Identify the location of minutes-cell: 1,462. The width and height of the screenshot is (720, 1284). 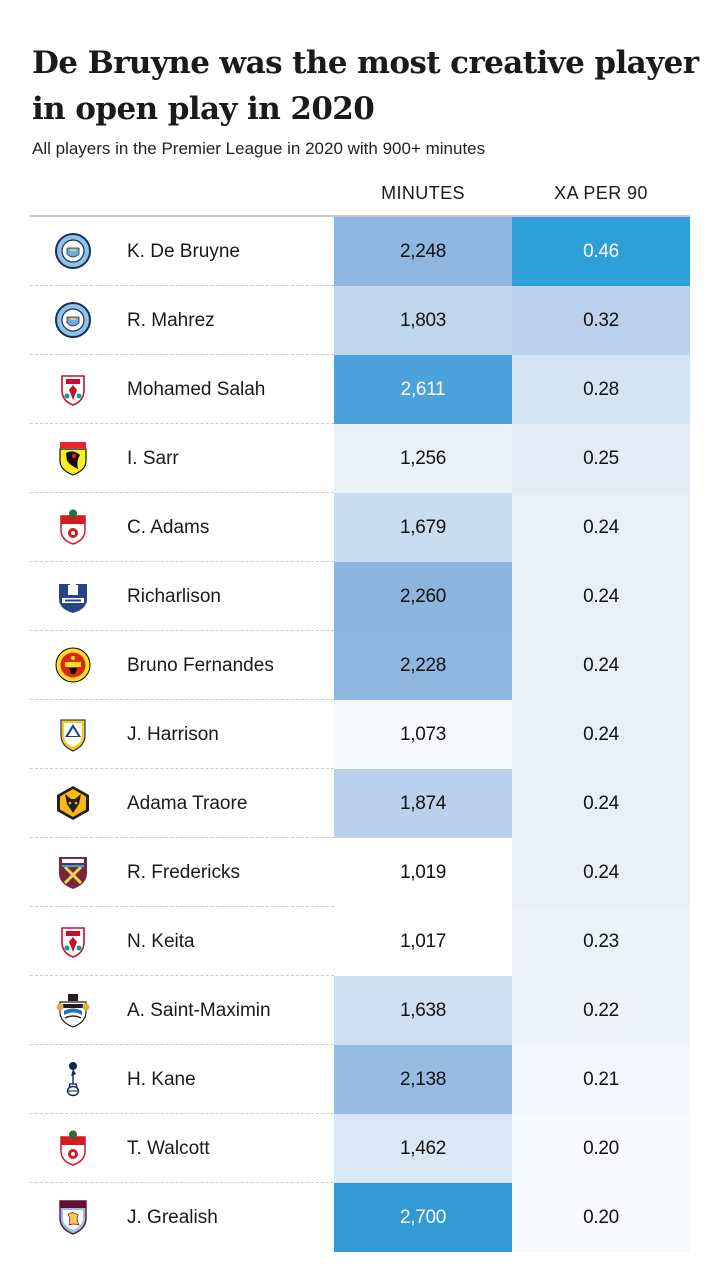
(423, 1148).